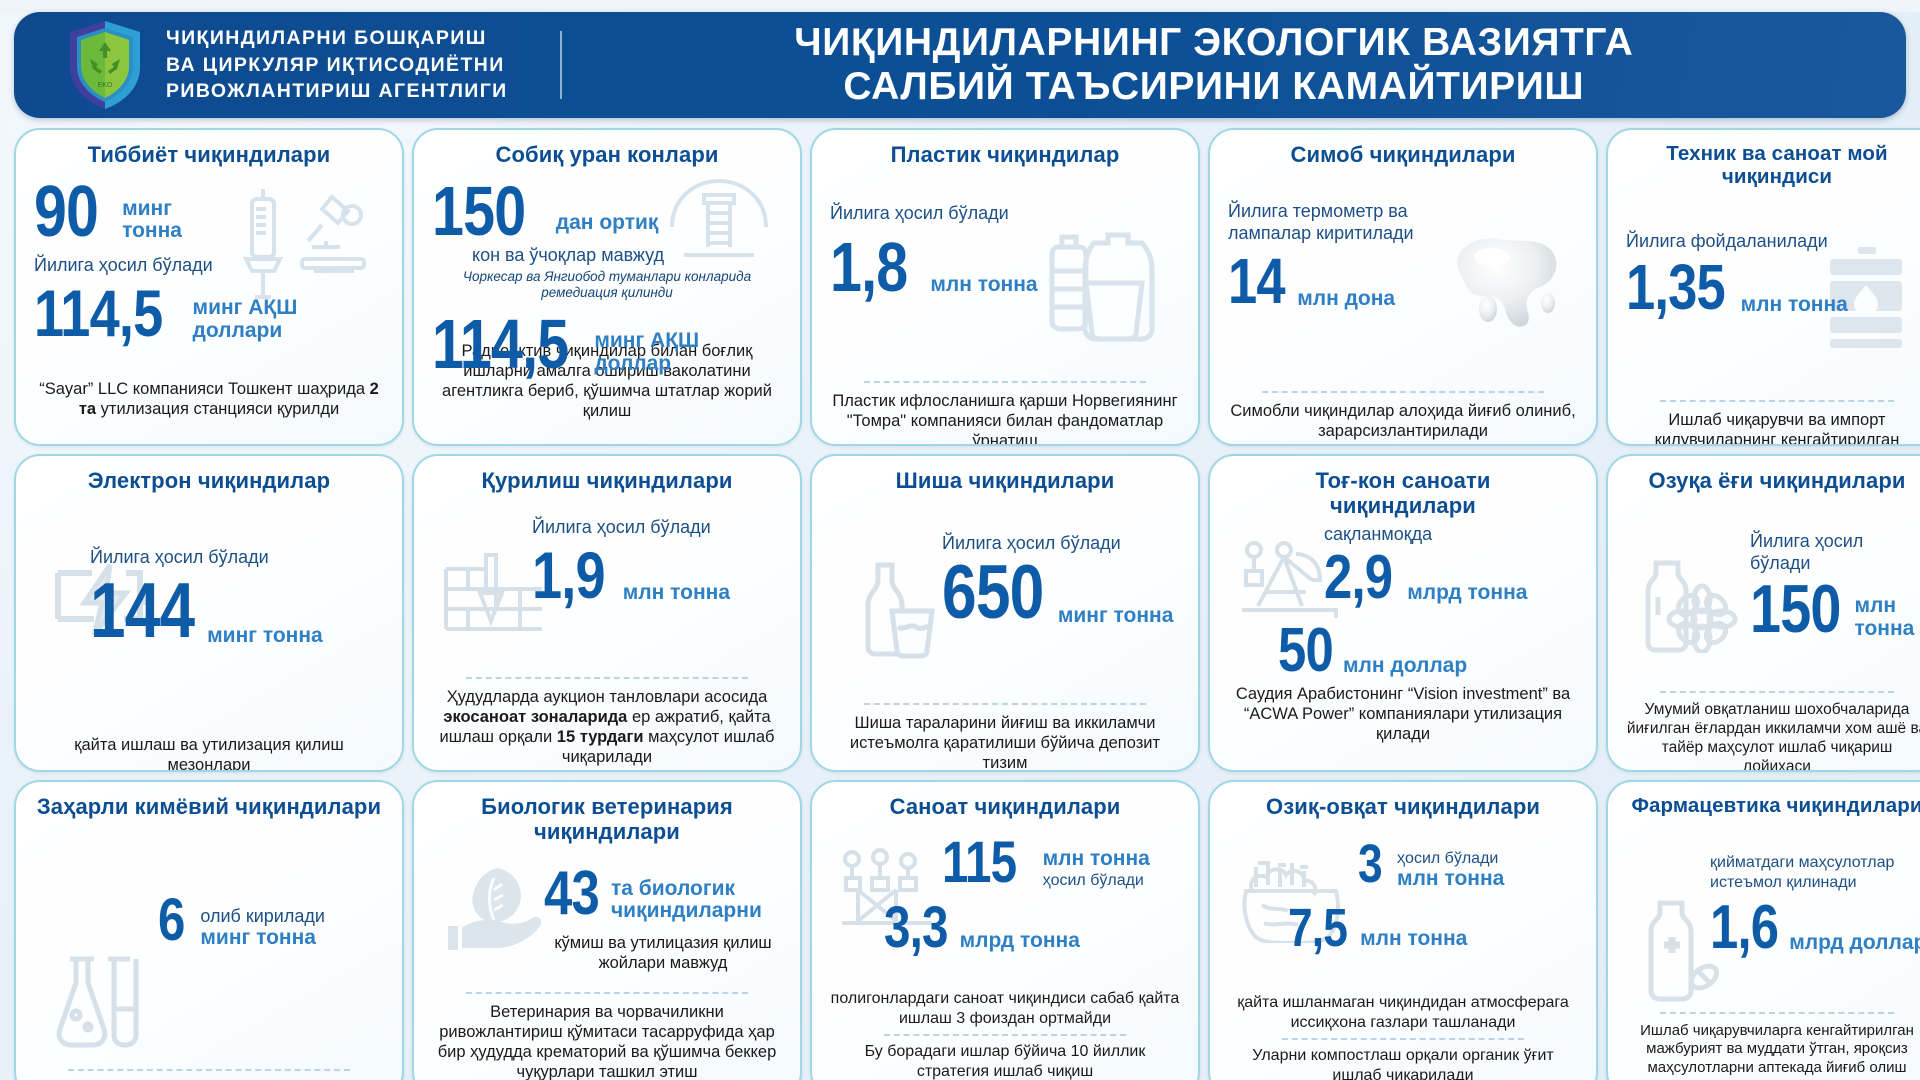 The height and width of the screenshot is (1080, 1920). What do you see at coordinates (1321, 222) in the screenshot?
I see `stat-caption: Йилига термометр ва лампалар киритилади` at bounding box center [1321, 222].